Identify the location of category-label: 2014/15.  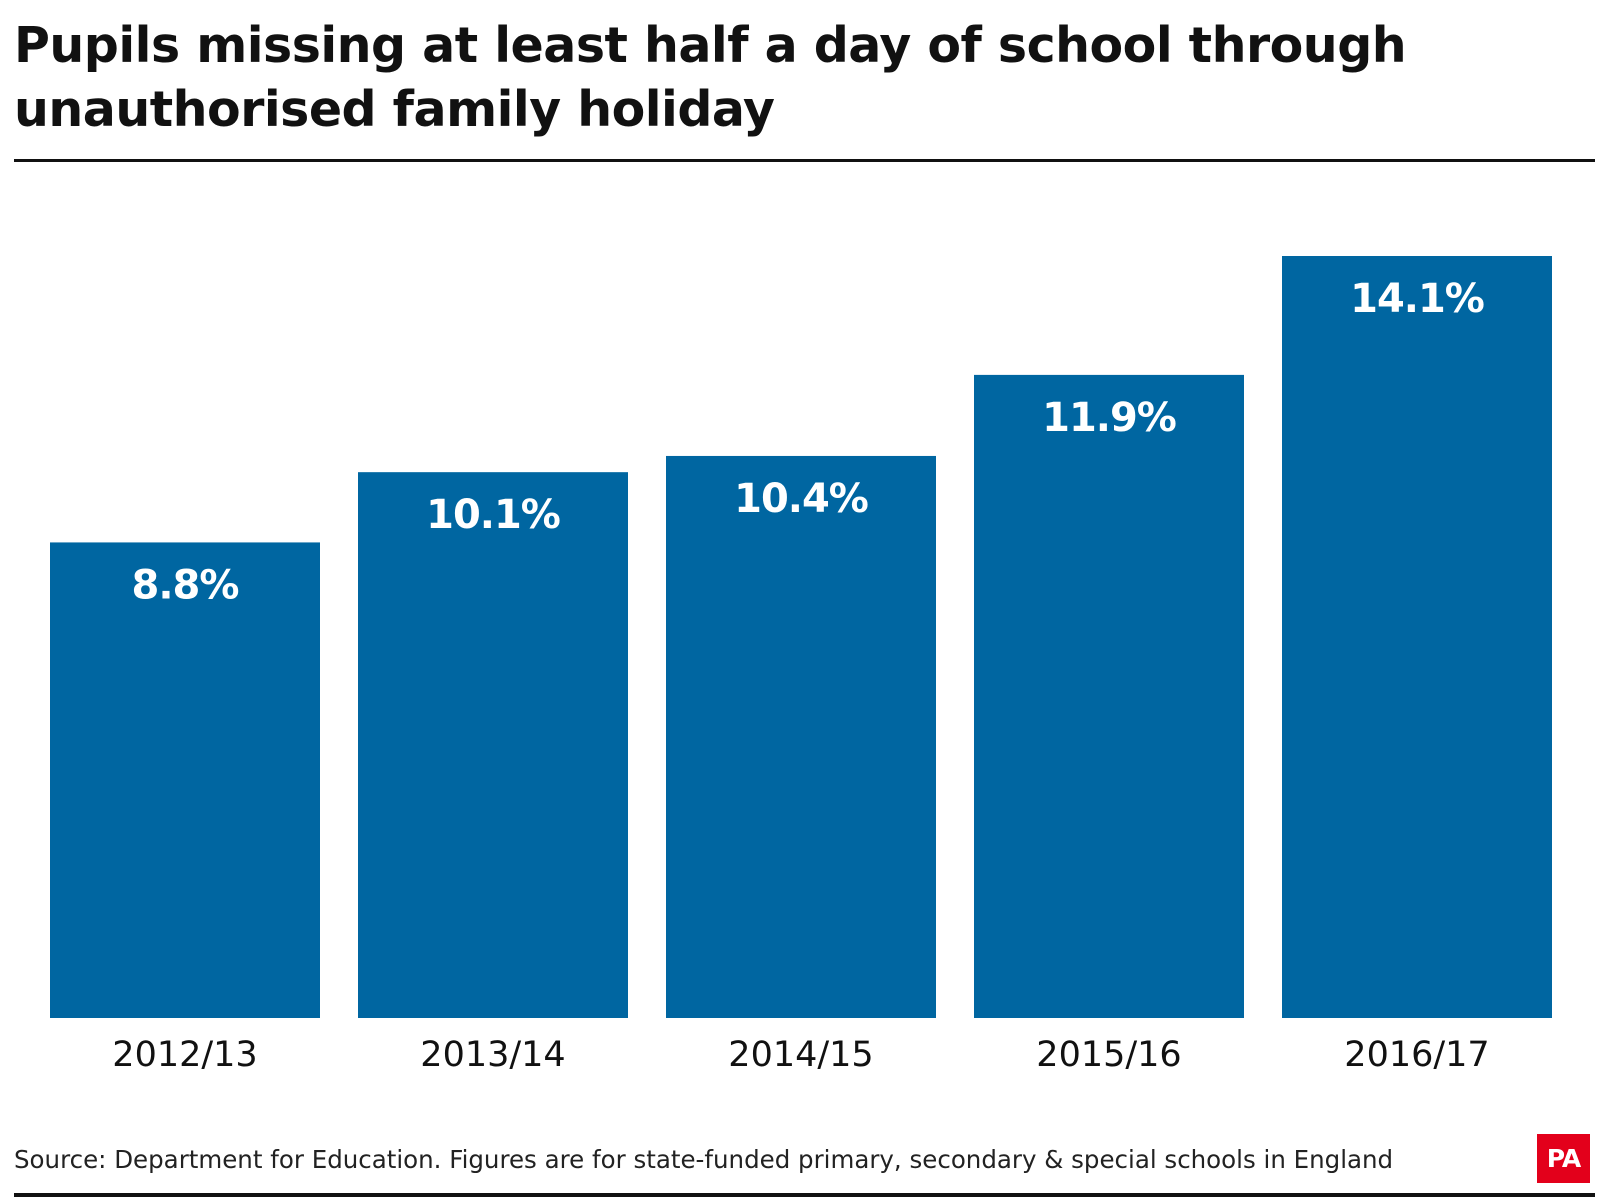
(800, 1055).